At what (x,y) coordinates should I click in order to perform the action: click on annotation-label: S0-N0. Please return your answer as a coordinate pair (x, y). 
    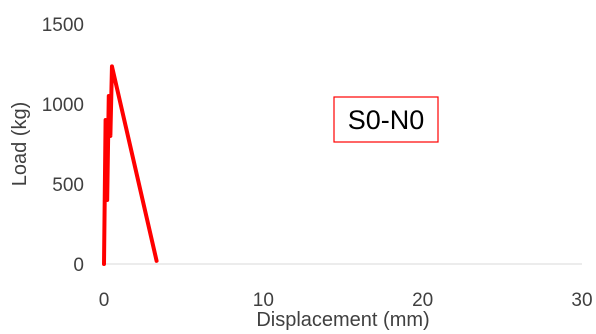
    Looking at the image, I should click on (386, 120).